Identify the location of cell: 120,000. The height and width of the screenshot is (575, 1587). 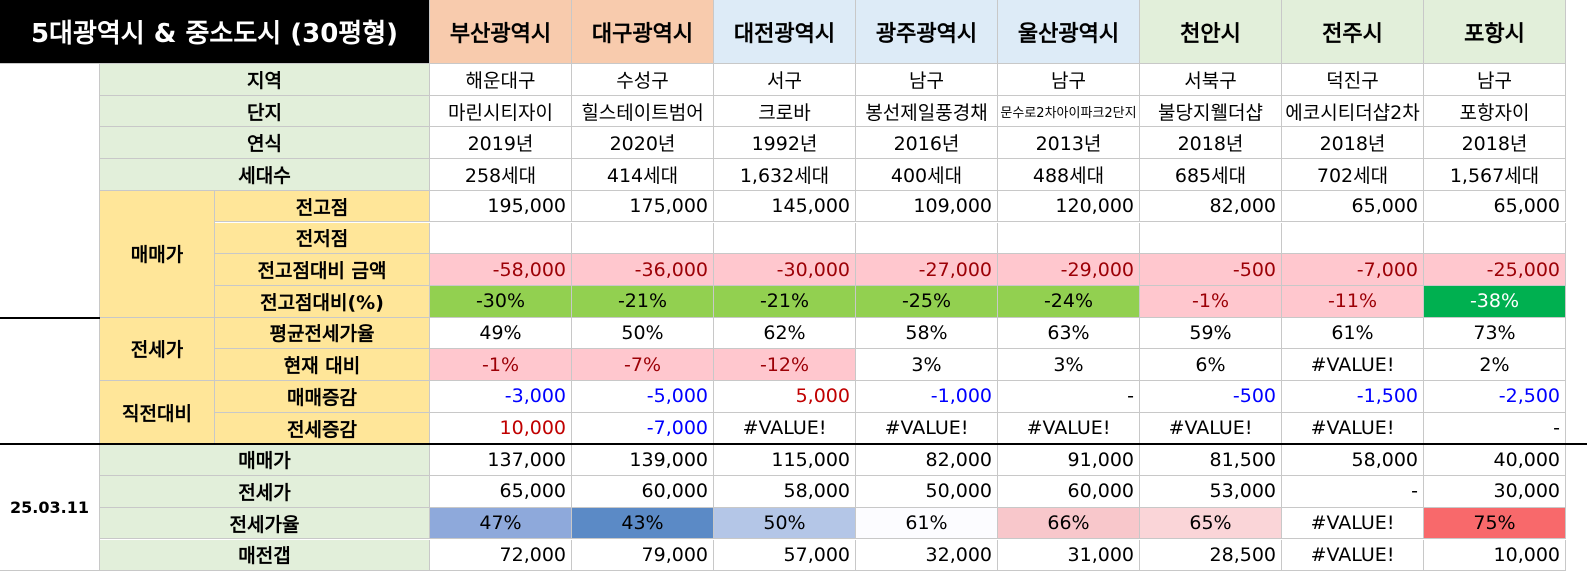
(1069, 206).